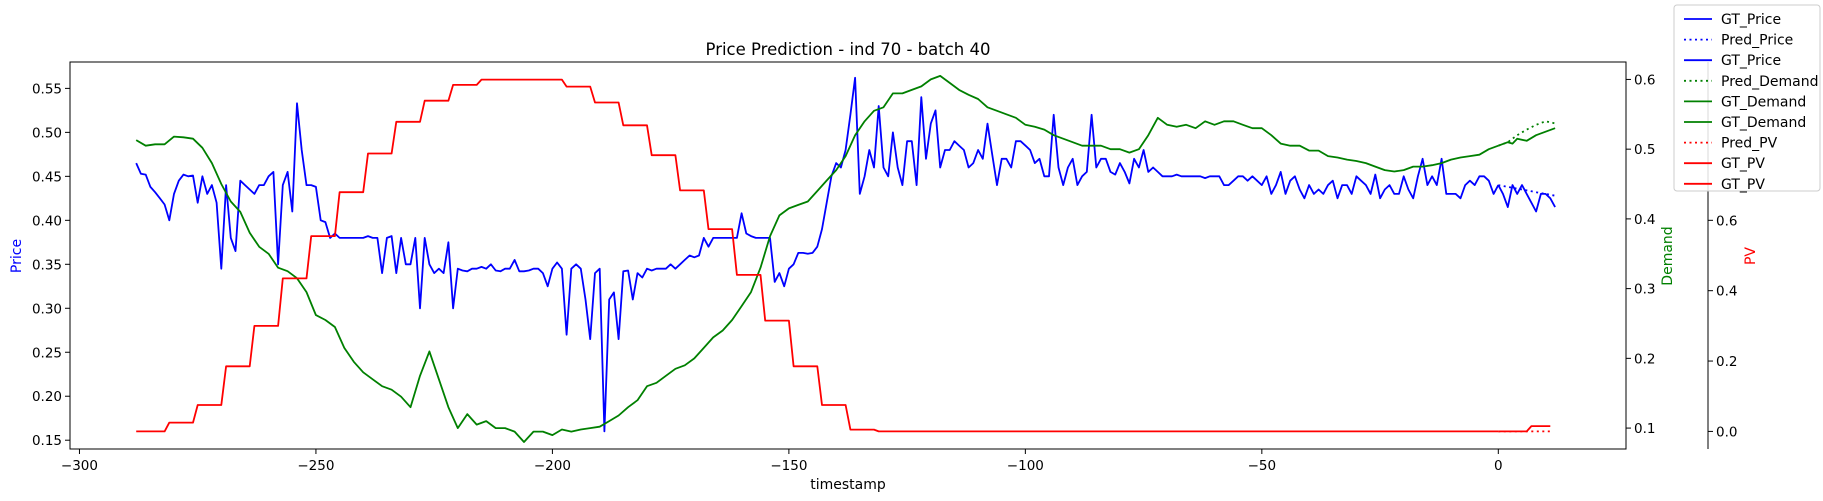 This screenshot has width=1823, height=501. Describe the element at coordinates (1640, 254) in the screenshot. I see `demand-axis: 0.1 0.2 0.3 0.4 0.5 0.6` at that location.